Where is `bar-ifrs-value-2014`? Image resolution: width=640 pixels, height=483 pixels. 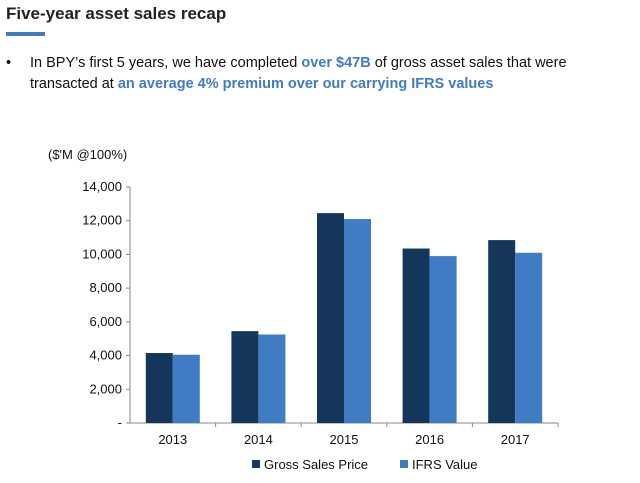
bar-ifrs-value-2014 is located at coordinates (272, 378).